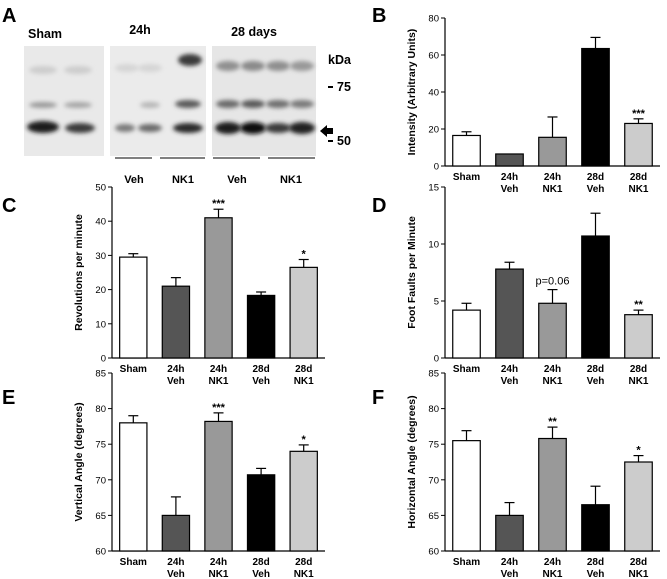 The height and width of the screenshot is (579, 667). I want to click on y-axis-label-e: Vertical Angle (degrees), so click(79, 461).